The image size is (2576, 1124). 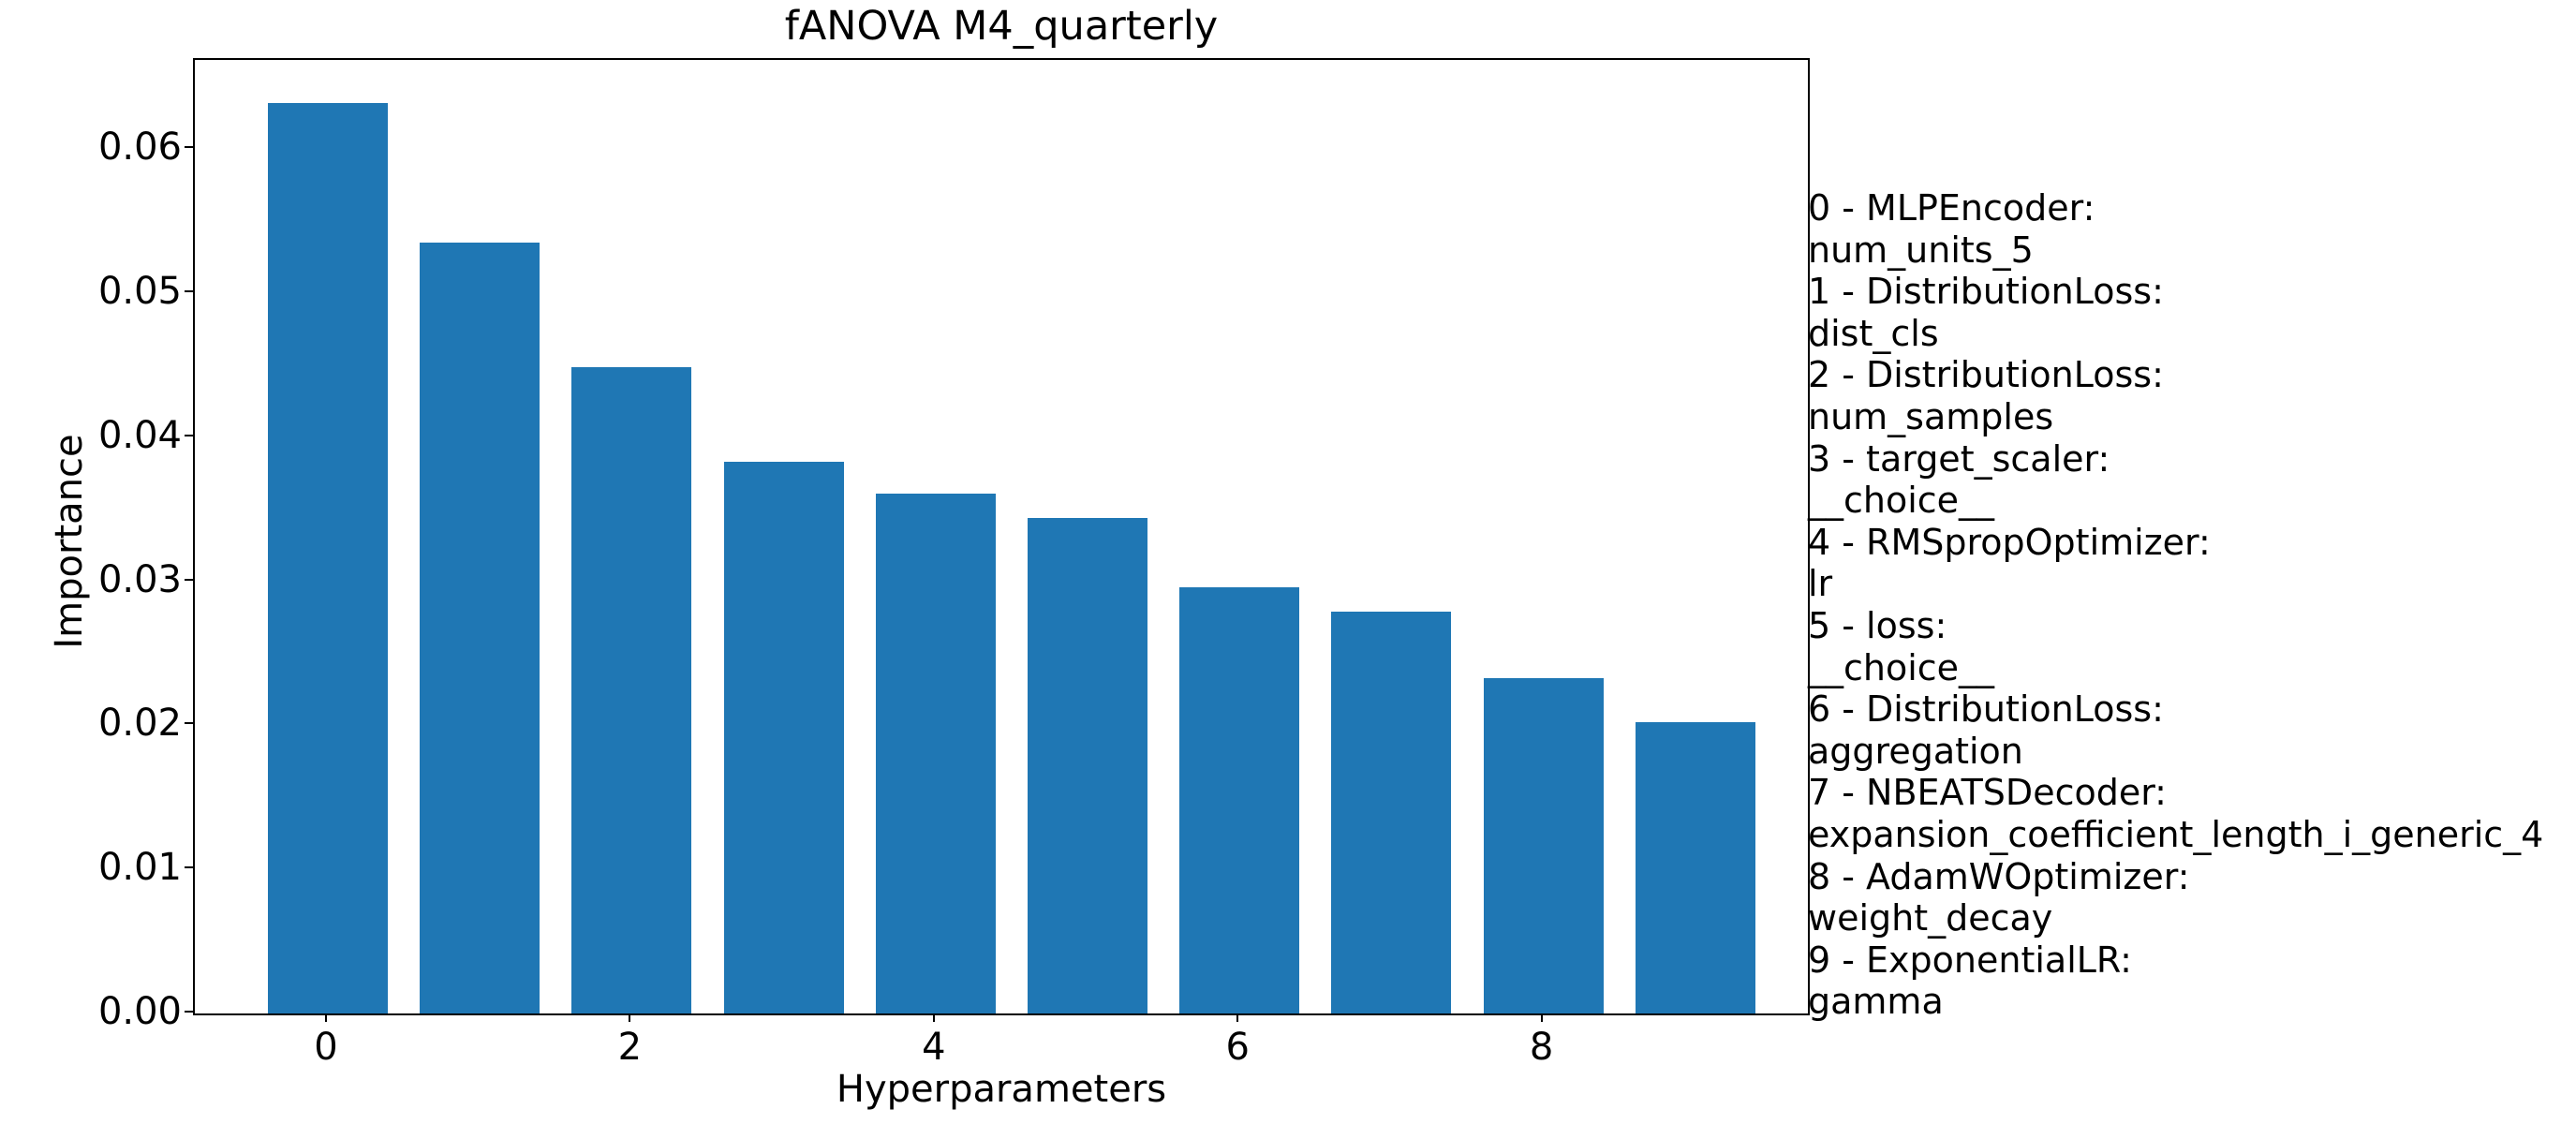 What do you see at coordinates (1002, 1089) in the screenshot?
I see `x-axis-label: Hyperparameters` at bounding box center [1002, 1089].